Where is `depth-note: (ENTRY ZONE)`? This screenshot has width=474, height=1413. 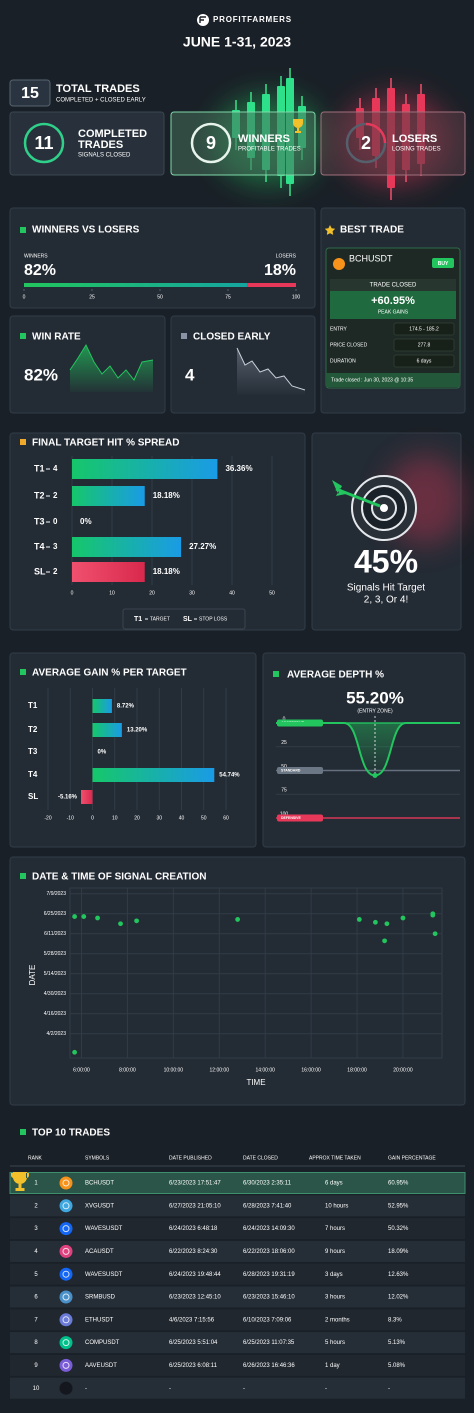 depth-note: (ENTRY ZONE) is located at coordinates (375, 711).